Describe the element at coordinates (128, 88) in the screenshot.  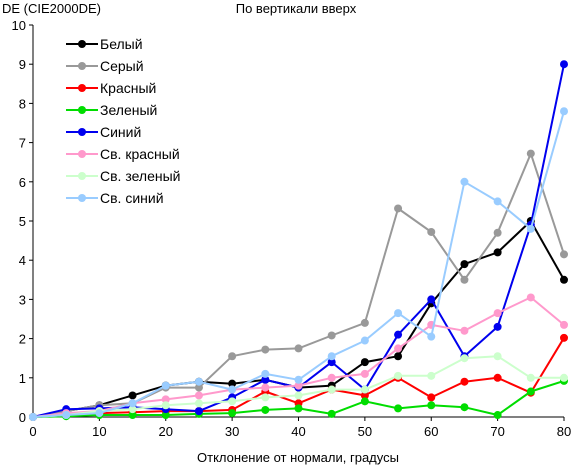
I see `legend-label: Красный` at that location.